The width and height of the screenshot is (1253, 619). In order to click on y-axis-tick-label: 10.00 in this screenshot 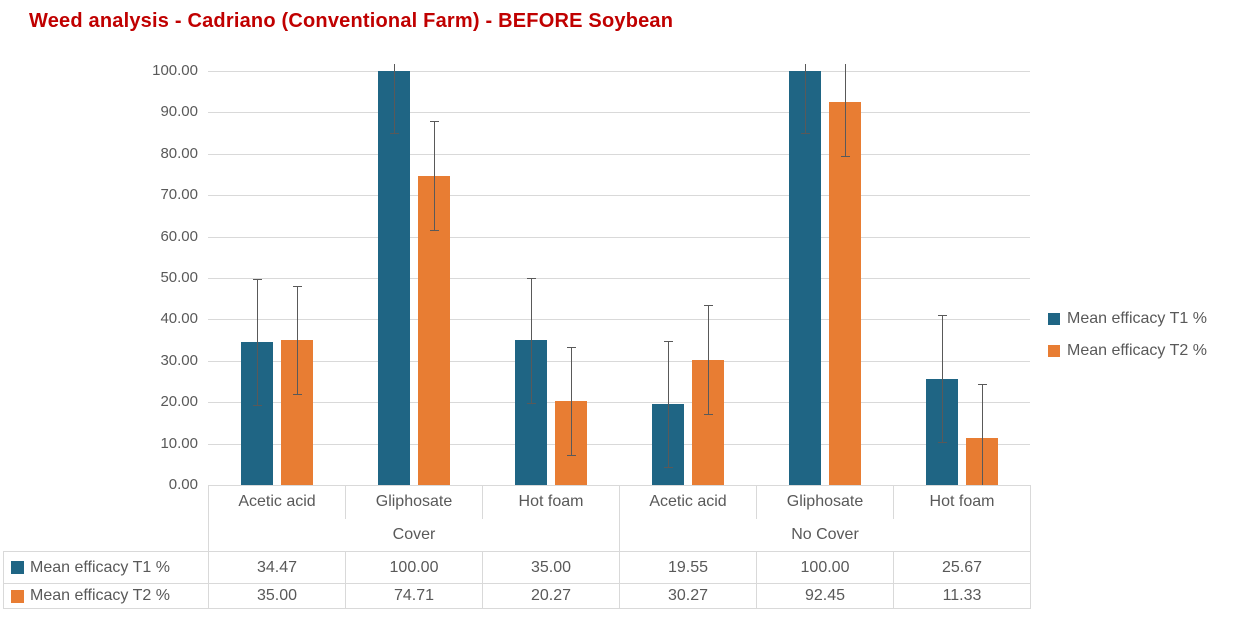, I will do `click(179, 443)`.